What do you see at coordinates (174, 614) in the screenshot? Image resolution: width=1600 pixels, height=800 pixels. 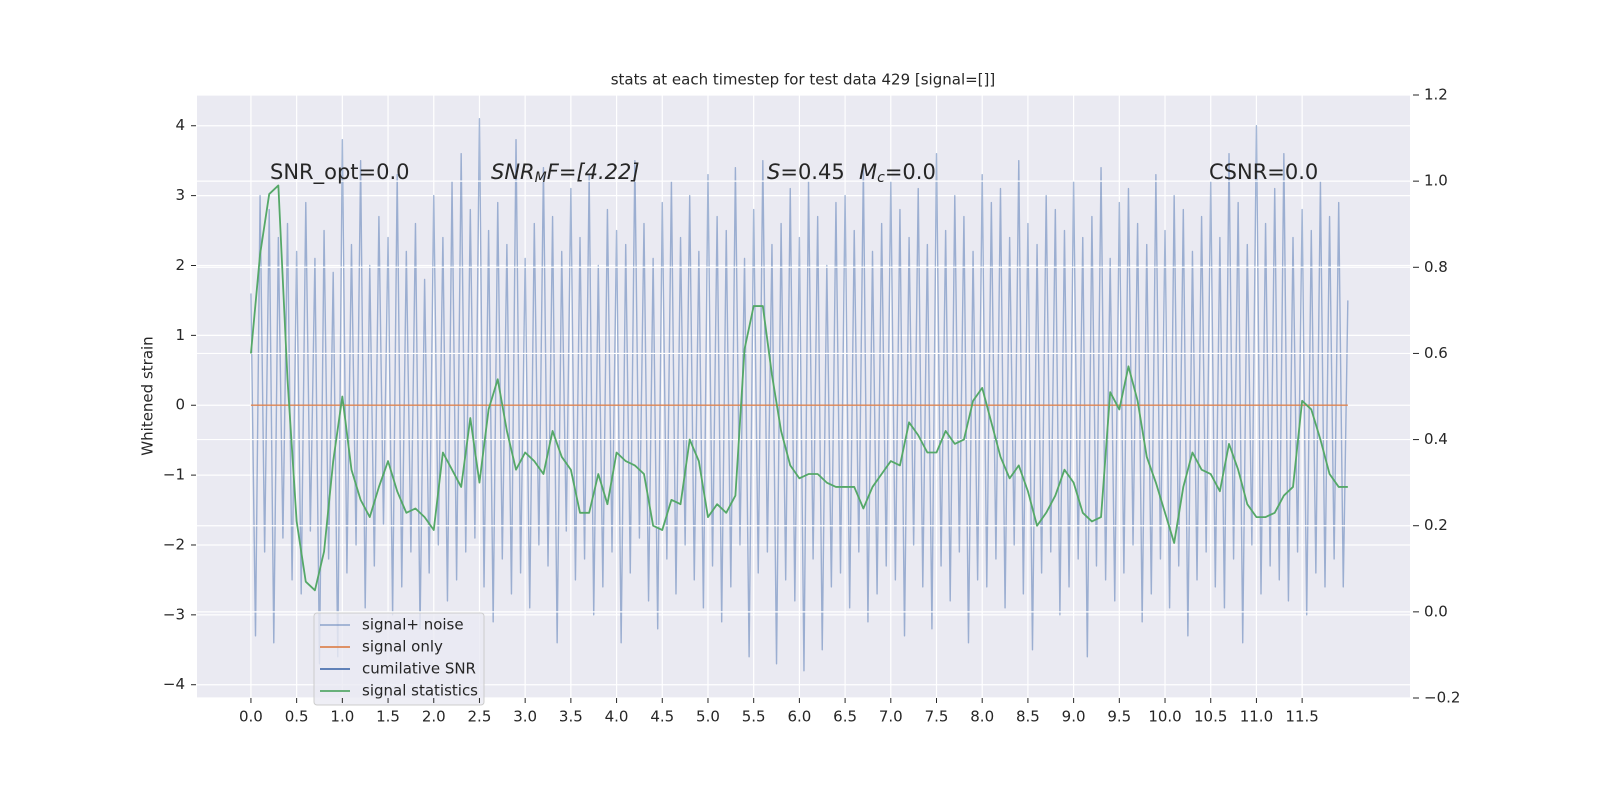 I see `y-tick-label: −3` at bounding box center [174, 614].